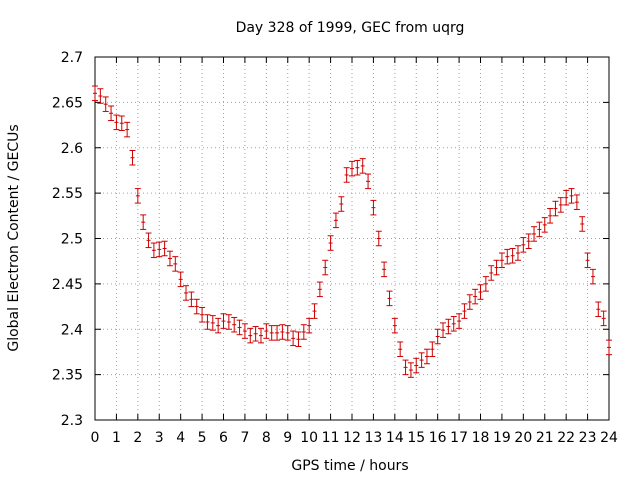  Describe the element at coordinates (137, 438) in the screenshot. I see `x-tick-label: 2` at that location.